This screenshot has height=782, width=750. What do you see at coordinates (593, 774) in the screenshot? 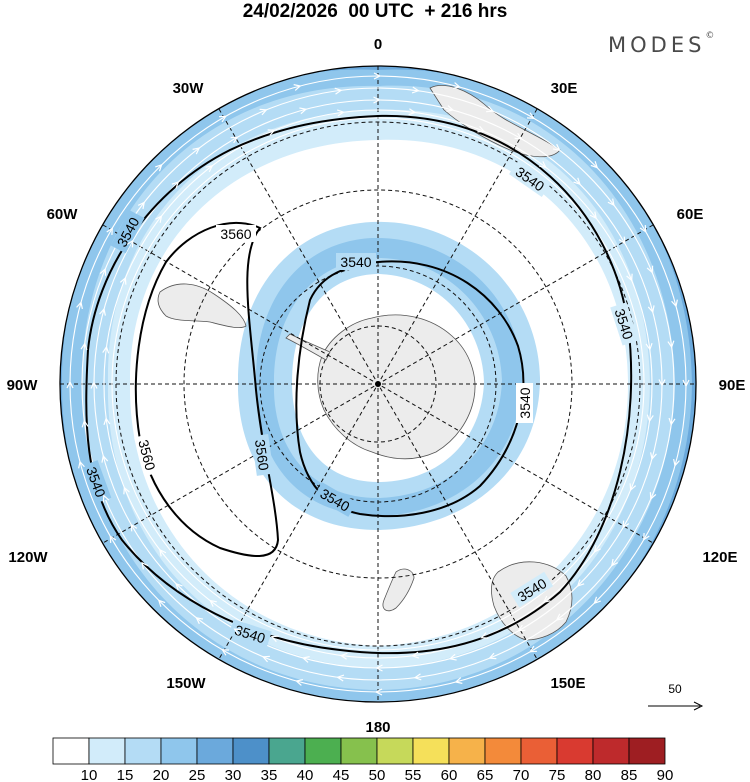
I see `colorbar-label: 80` at bounding box center [593, 774].